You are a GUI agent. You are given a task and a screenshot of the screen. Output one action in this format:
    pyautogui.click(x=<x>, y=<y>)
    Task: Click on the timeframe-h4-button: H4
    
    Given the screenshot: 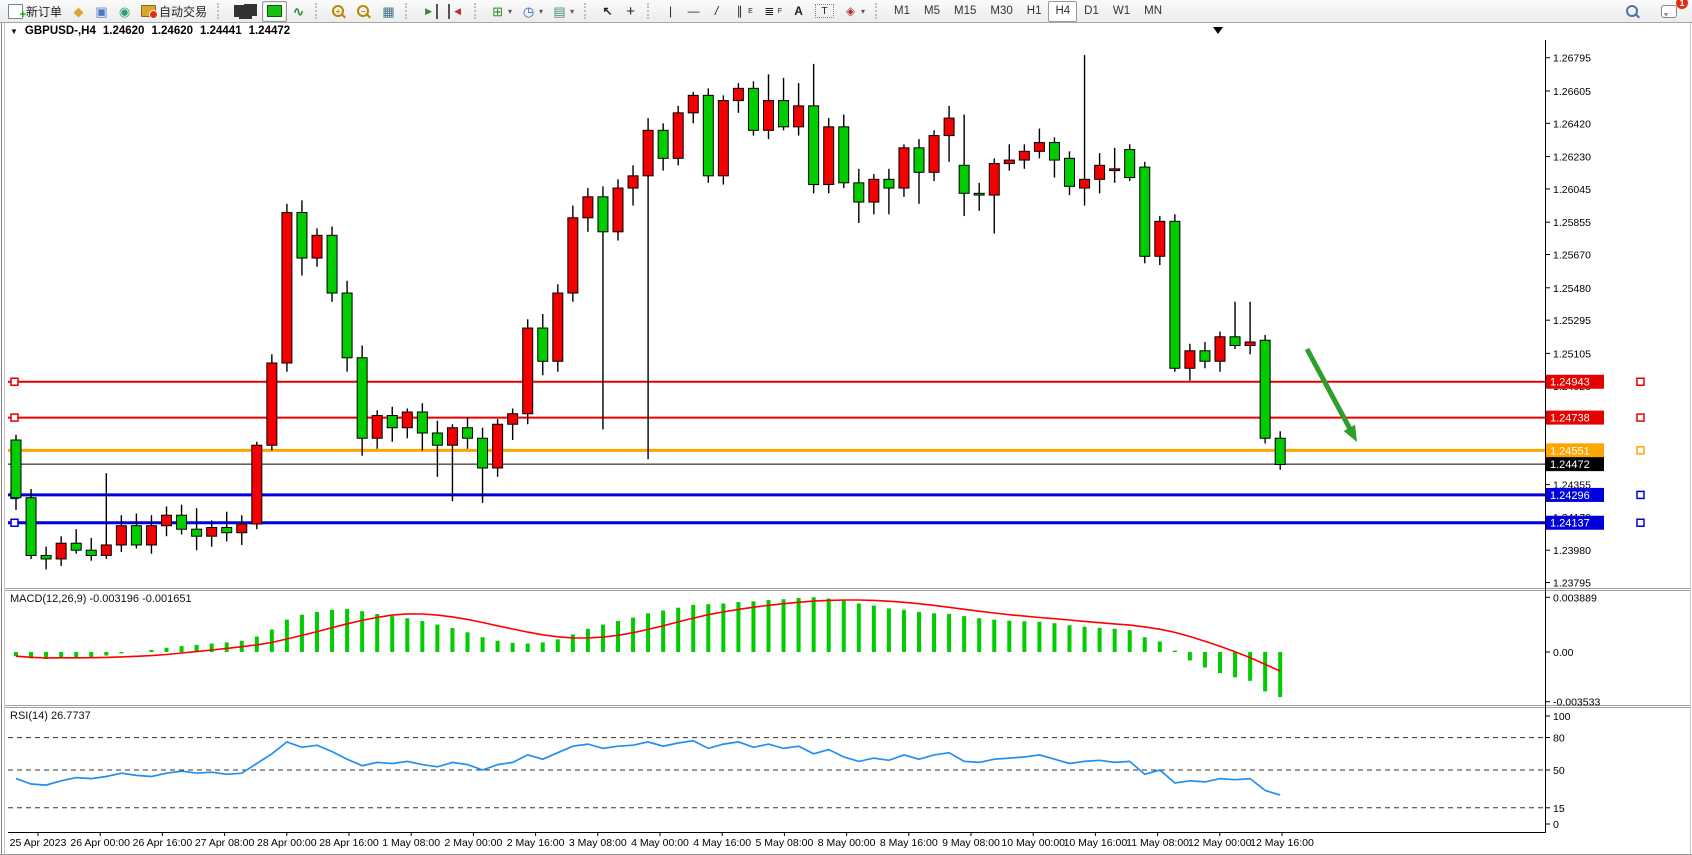 What is the action you would take?
    pyautogui.click(x=1063, y=11)
    